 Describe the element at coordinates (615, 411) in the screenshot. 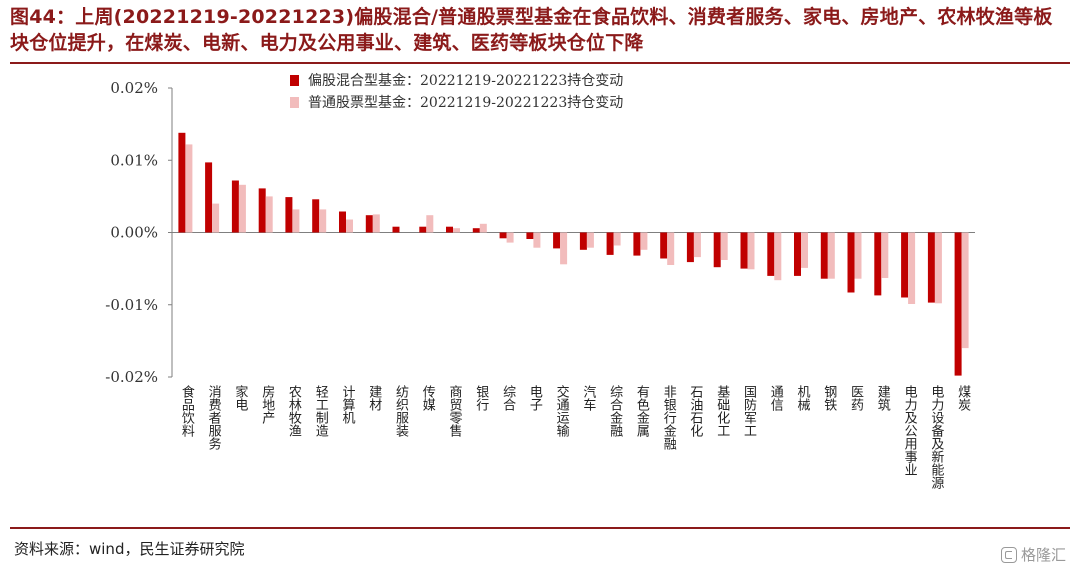

I see `category-label: 综合金融` at that location.